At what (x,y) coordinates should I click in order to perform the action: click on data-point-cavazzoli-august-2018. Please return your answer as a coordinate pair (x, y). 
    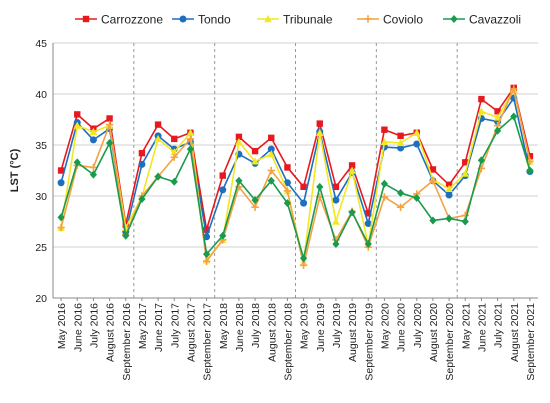
    Looking at the image, I should click on (271, 180).